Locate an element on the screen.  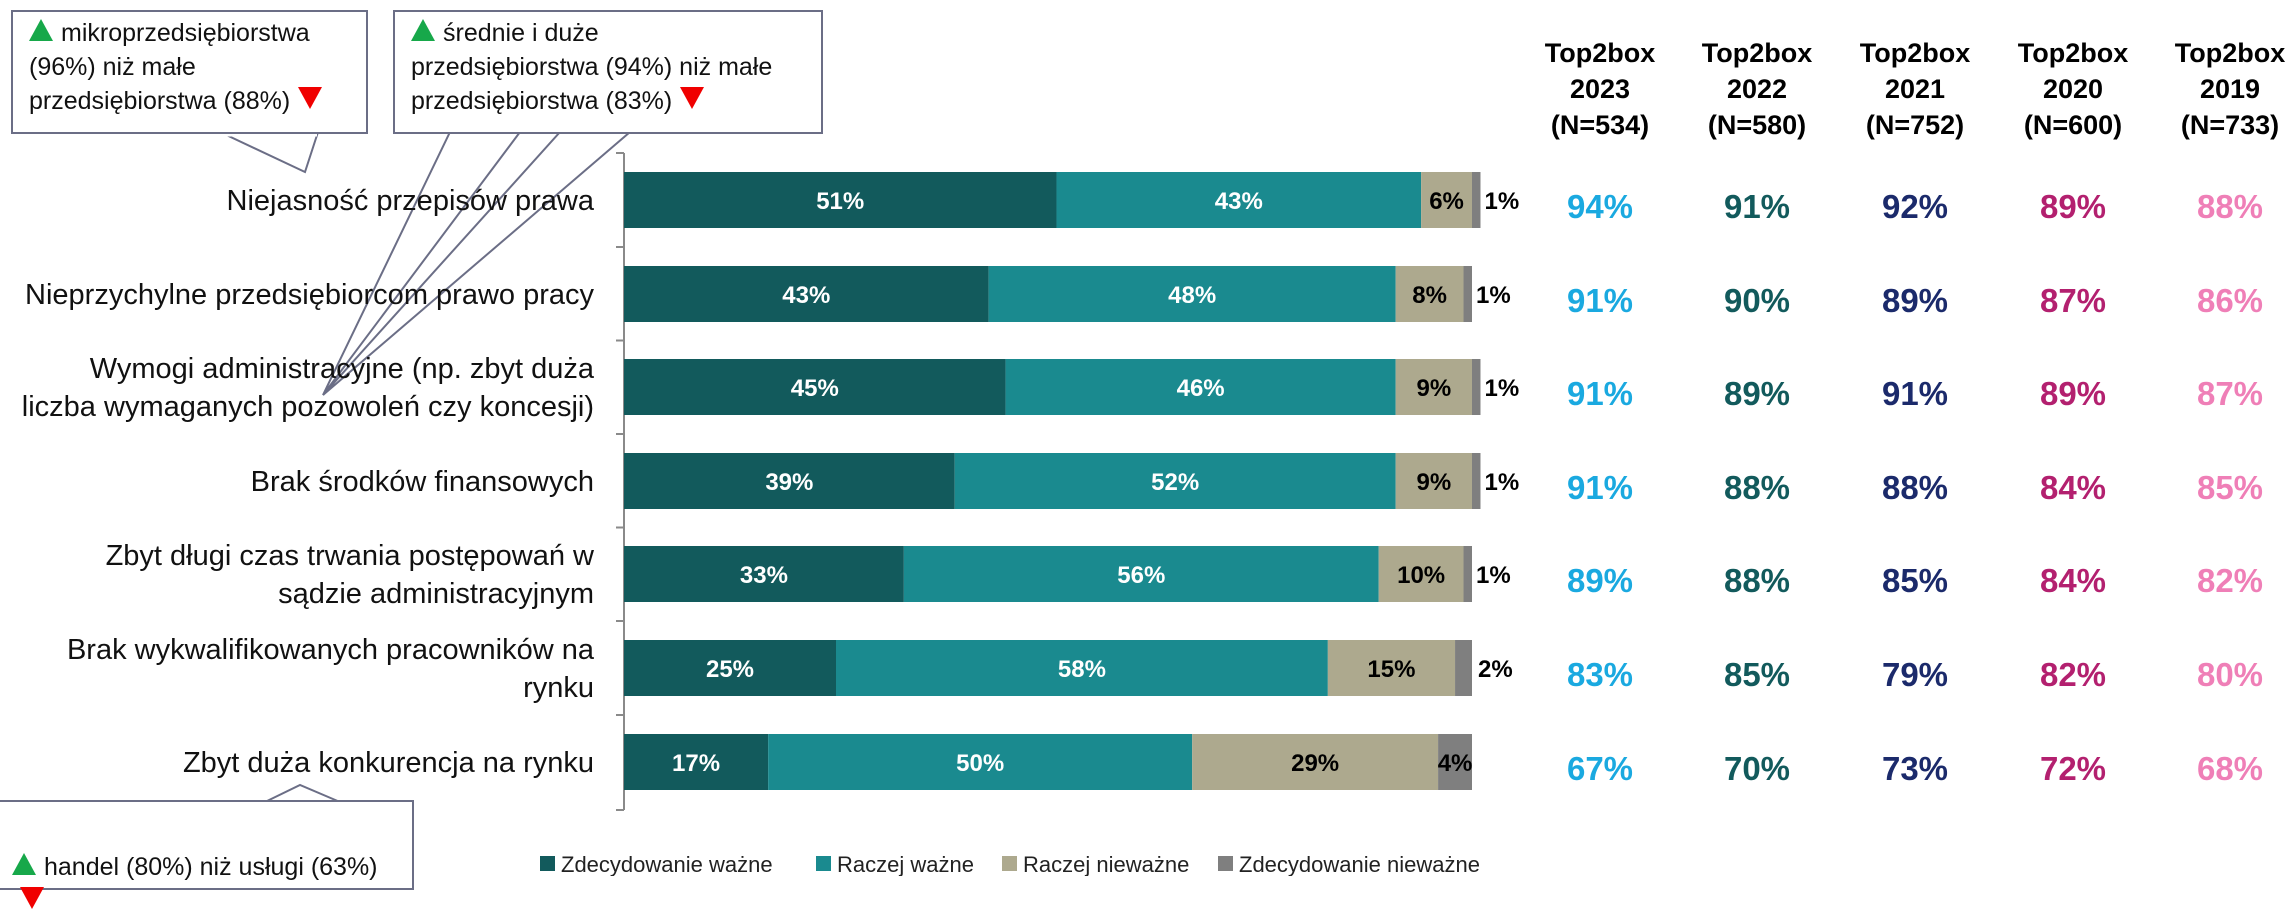
data-label: 15% is located at coordinates (1391, 669).